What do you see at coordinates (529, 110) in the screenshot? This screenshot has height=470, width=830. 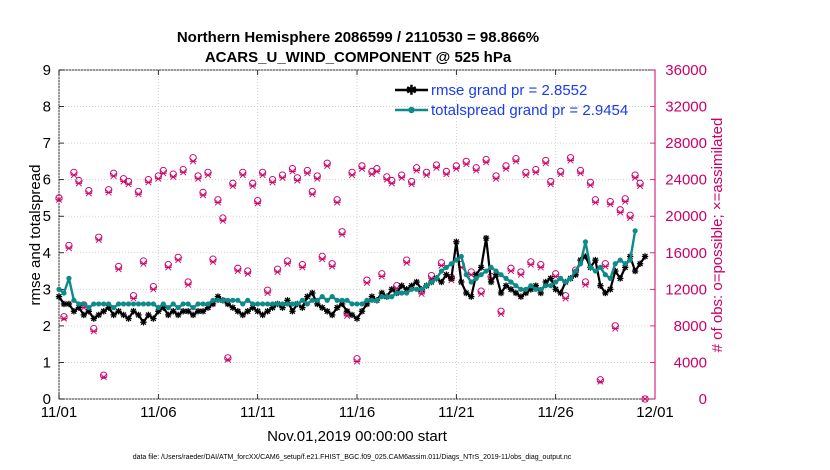 I see `legend-totalspread-label: totalspread grand pr = 2.9454` at bounding box center [529, 110].